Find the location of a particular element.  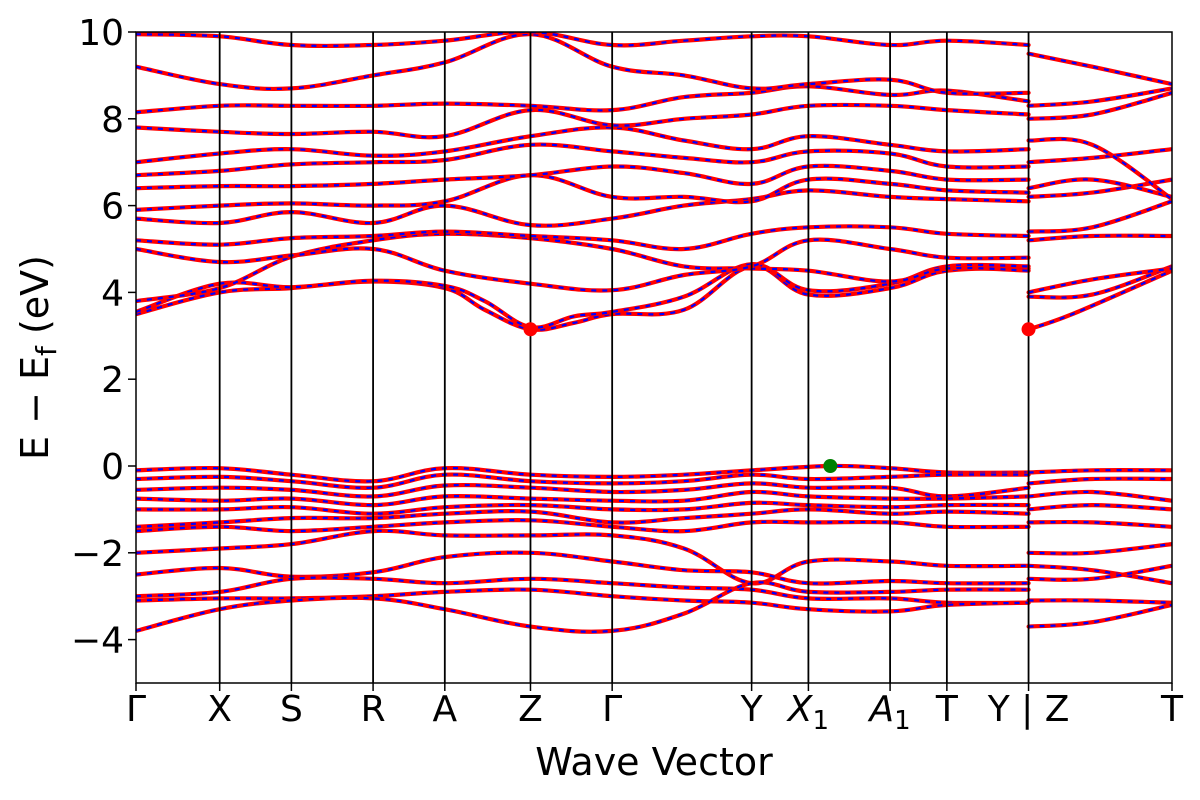

y-tick-label: −4 is located at coordinates (97, 641).